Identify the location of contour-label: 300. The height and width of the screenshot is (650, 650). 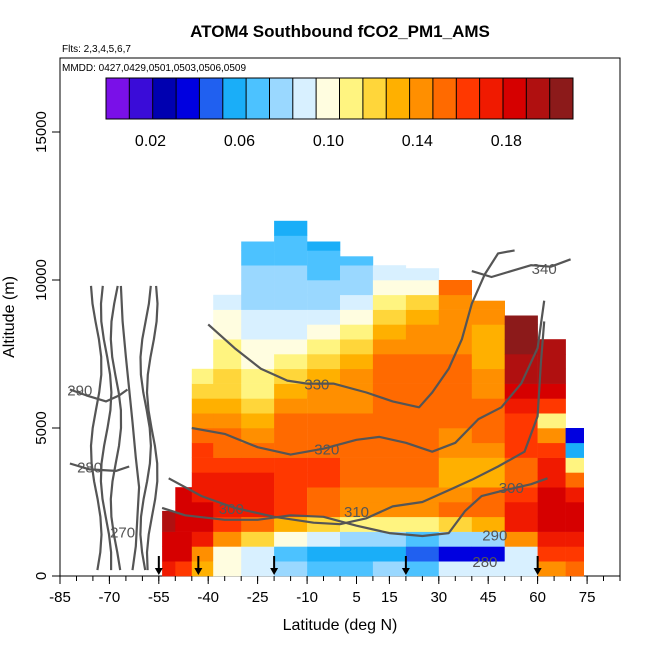
(231, 509).